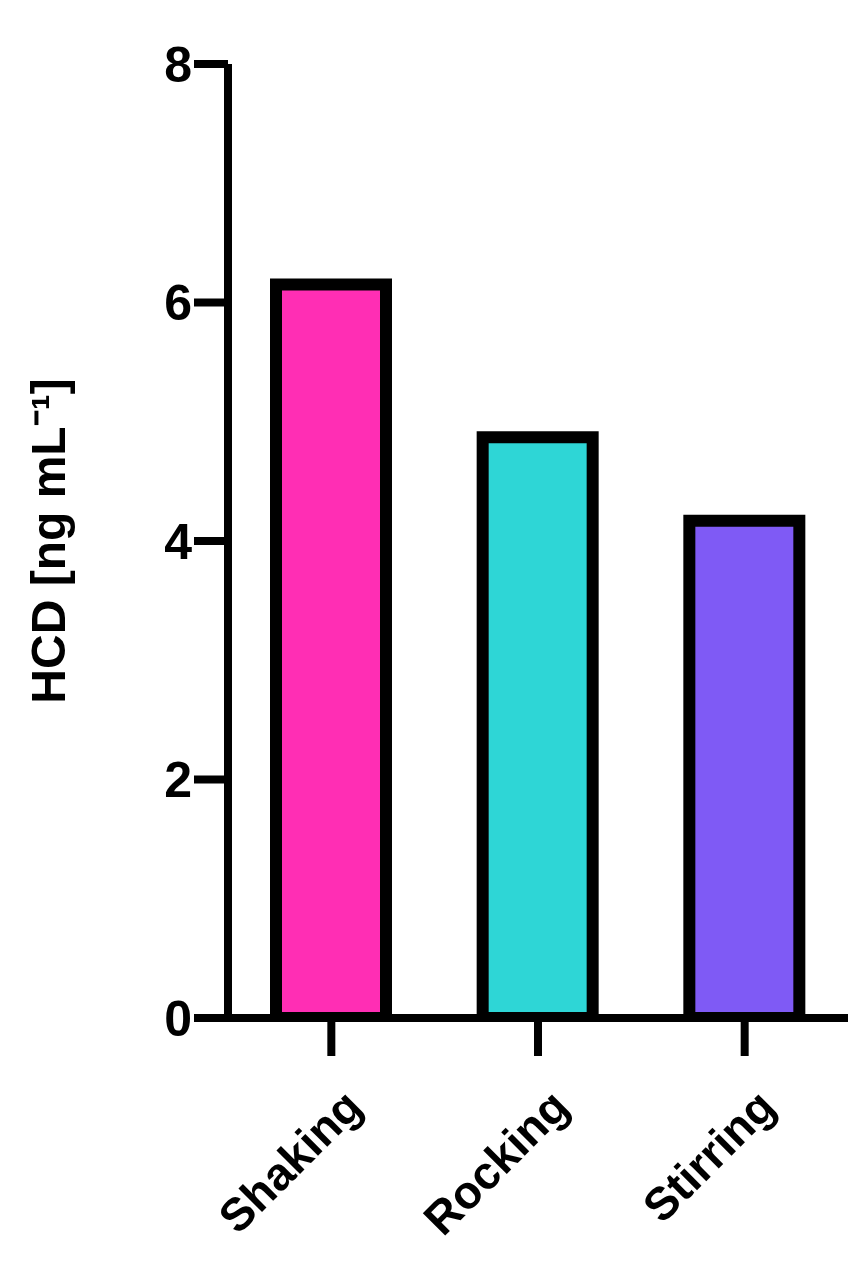 This screenshot has height=1285, width=855. Describe the element at coordinates (48, 541) in the screenshot. I see `y-axis-title: HCD [ng mL⁻¹]` at that location.